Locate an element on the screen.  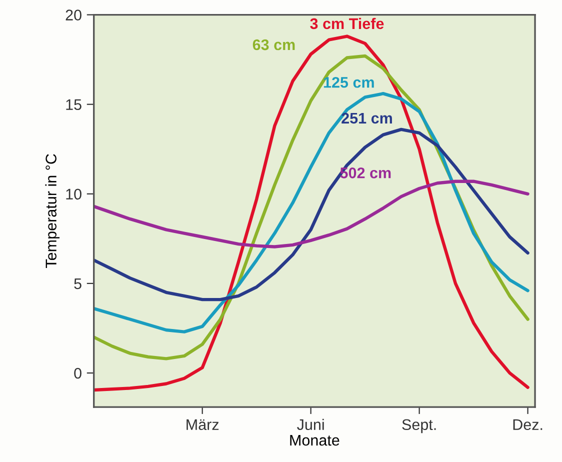
series-label: 3 cm Tiefe is located at coordinates (347, 24).